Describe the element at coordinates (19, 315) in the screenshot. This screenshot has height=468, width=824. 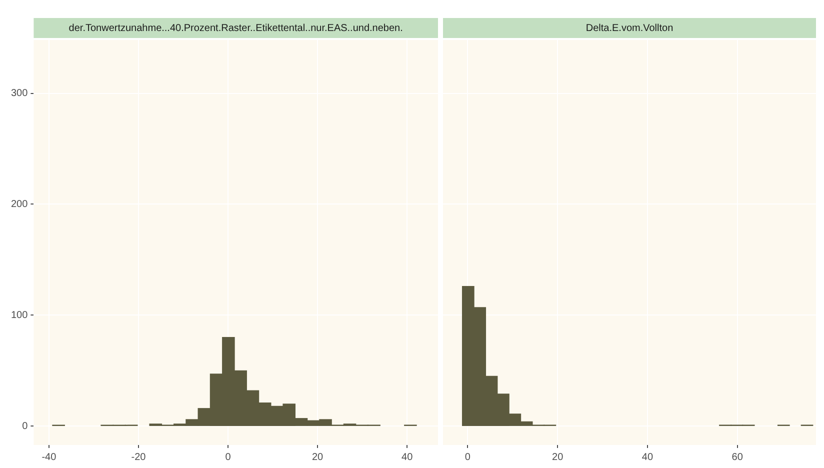
I see `y-tick-label: 100` at that location.